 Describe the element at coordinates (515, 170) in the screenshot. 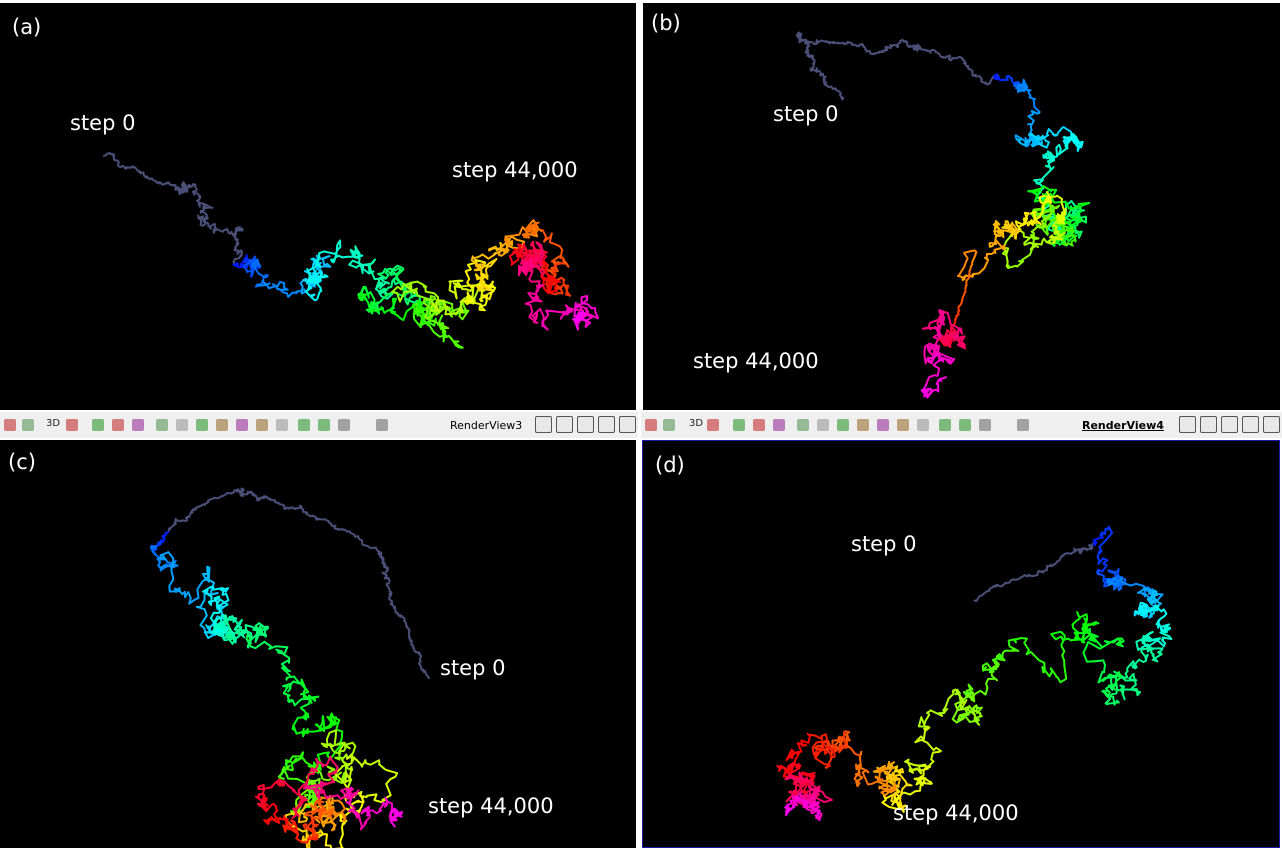

I see `end-label: step 44,000` at that location.